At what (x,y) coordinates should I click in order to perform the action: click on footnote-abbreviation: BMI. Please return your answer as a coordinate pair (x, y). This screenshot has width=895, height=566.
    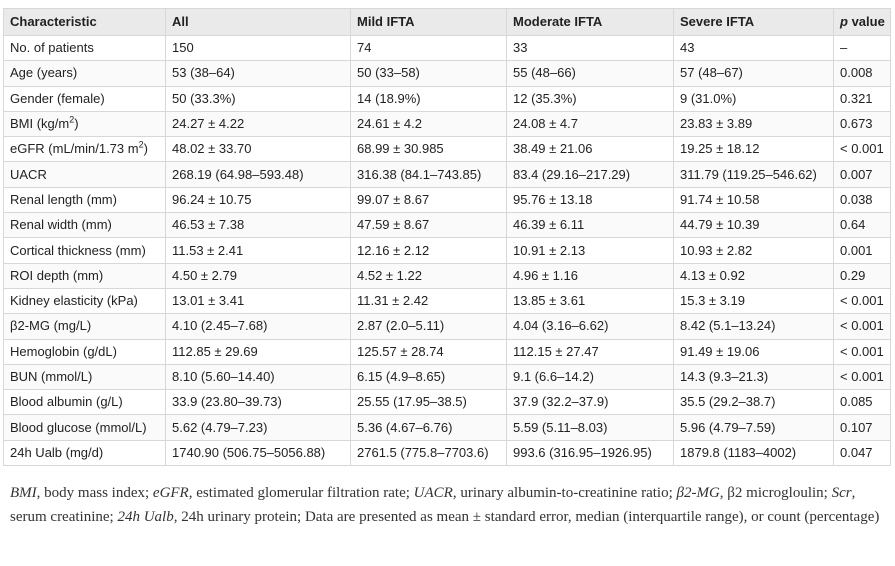
    Looking at the image, I should click on (23, 493).